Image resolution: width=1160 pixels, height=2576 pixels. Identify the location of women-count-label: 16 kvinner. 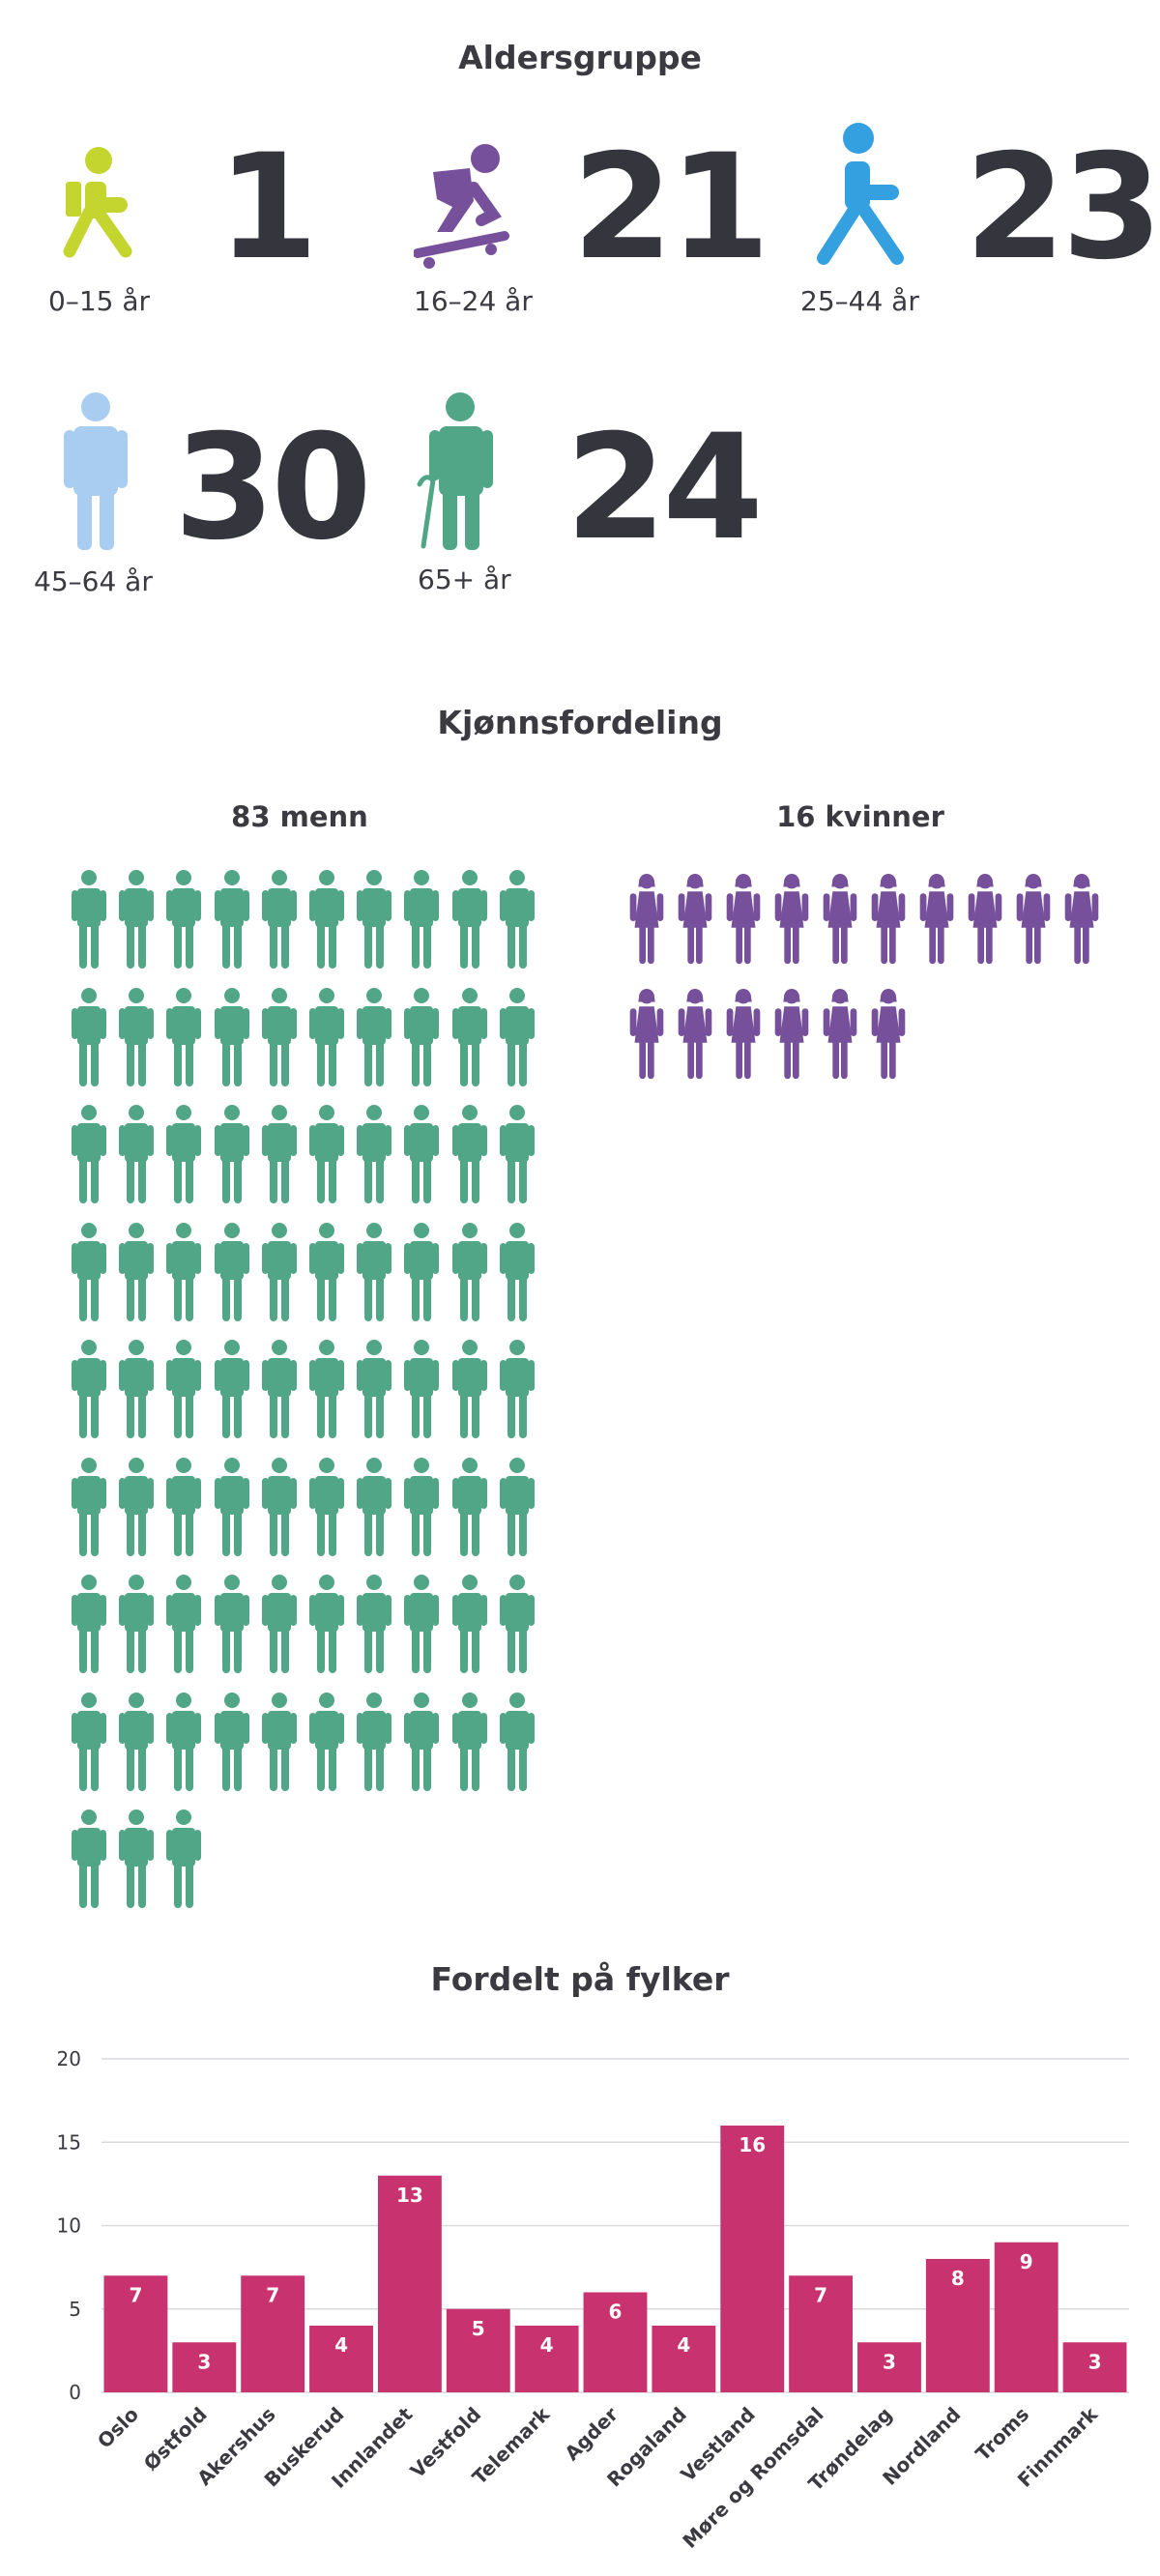
(860, 816).